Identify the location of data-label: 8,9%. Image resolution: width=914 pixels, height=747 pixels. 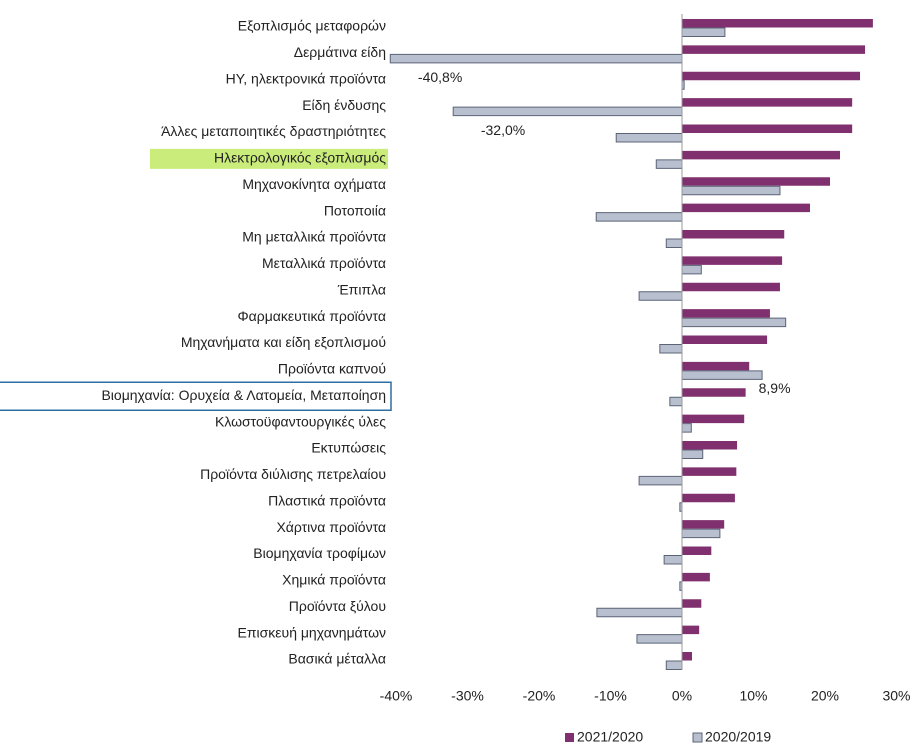
(775, 388).